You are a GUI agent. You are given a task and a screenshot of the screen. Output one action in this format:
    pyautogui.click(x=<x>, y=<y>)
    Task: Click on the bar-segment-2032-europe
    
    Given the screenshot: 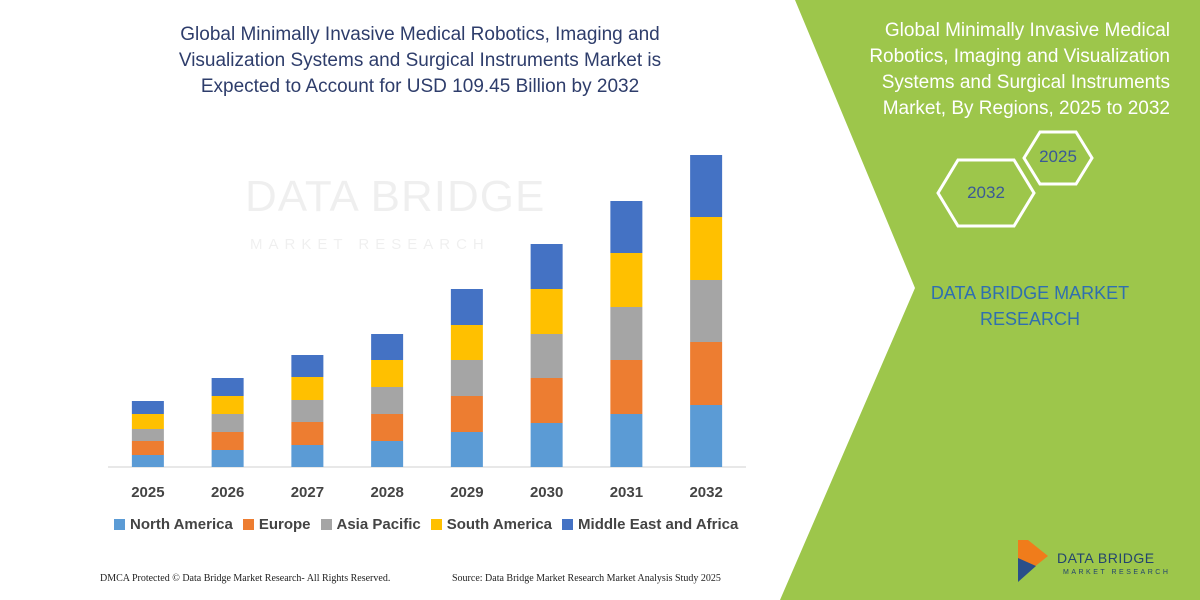 What is the action you would take?
    pyautogui.click(x=706, y=373)
    